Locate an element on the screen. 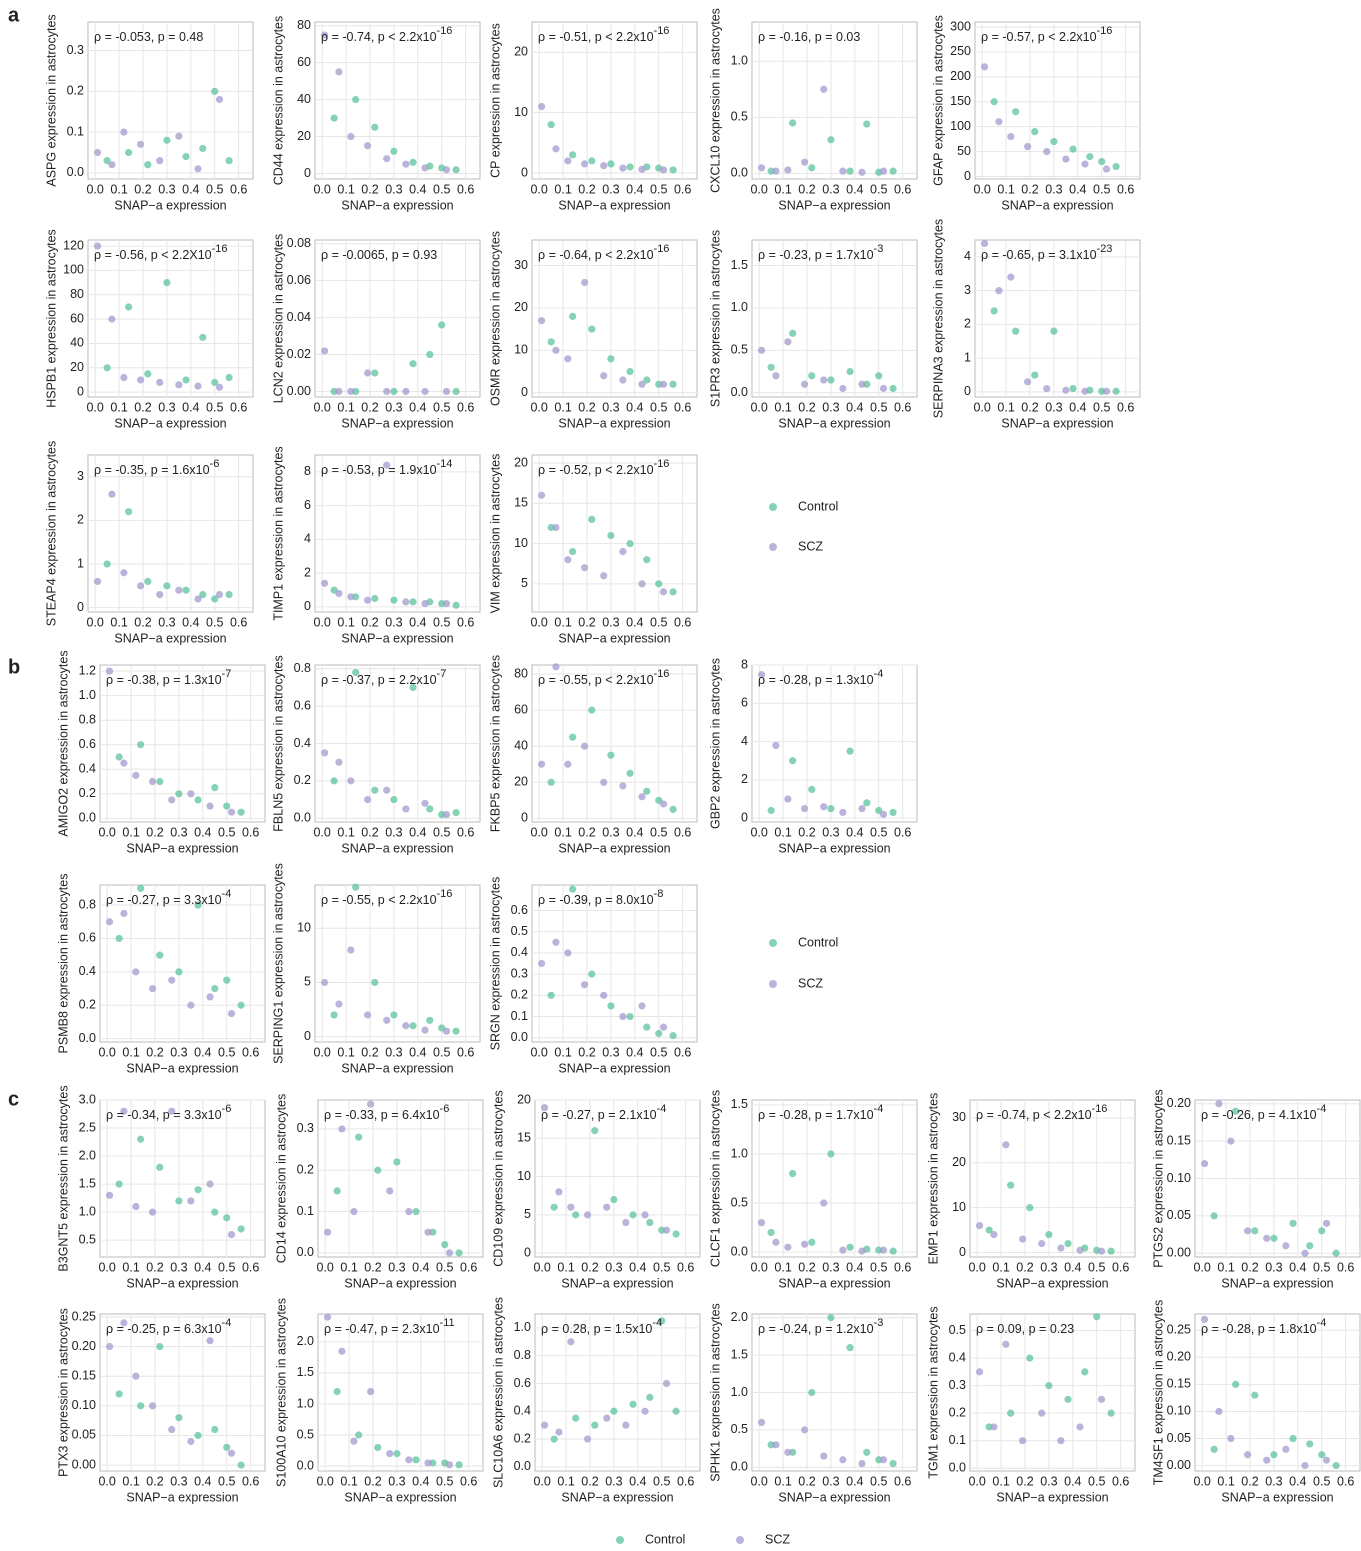 The image size is (1361, 1551). y-tick-label: 2.0 is located at coordinates (305, 1341).